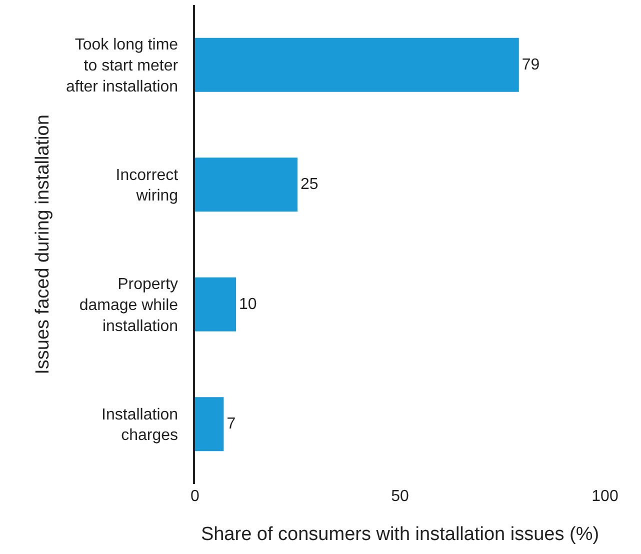  What do you see at coordinates (140, 425) in the screenshot?
I see `y-tick-label: Installation charges` at bounding box center [140, 425].